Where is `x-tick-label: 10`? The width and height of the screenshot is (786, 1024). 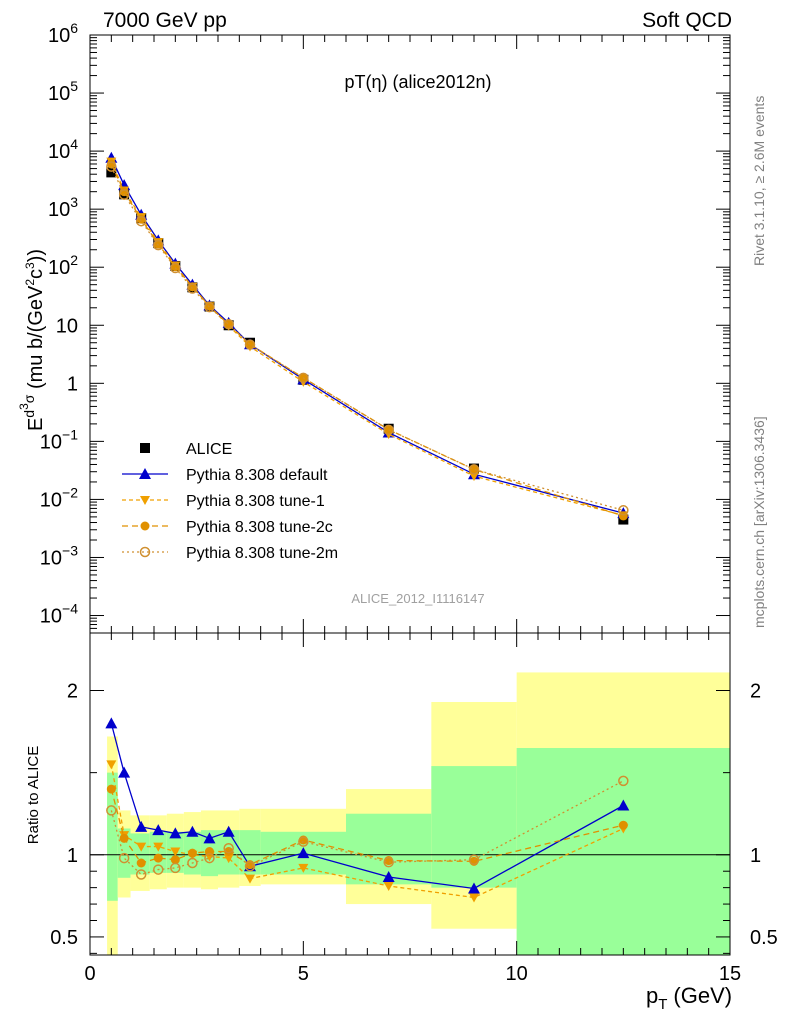
x-tick-label: 10 is located at coordinates (517, 974).